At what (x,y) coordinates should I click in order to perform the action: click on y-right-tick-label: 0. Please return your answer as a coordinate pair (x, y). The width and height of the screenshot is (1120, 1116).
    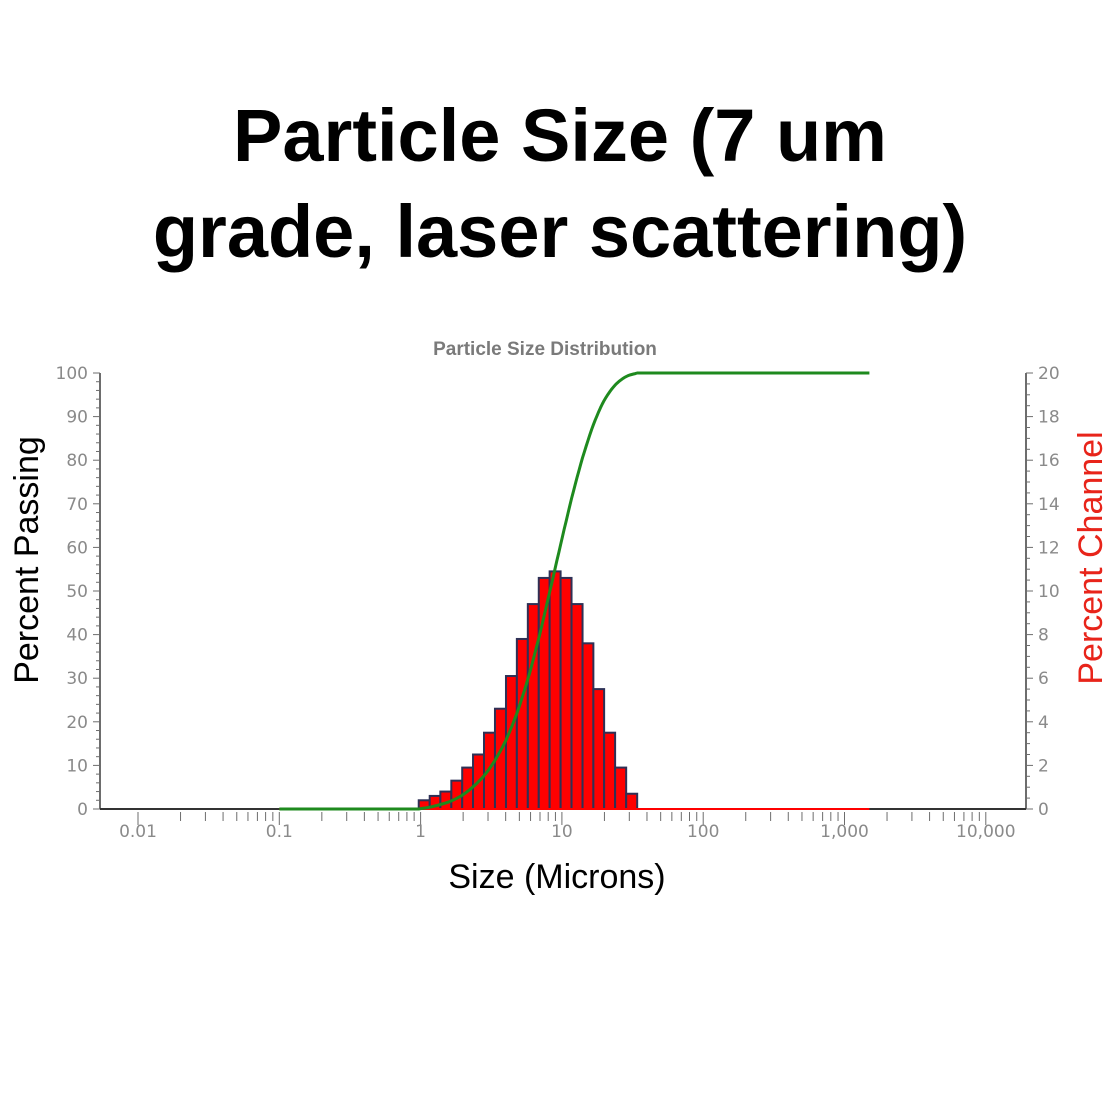
    Looking at the image, I should click on (1043, 810).